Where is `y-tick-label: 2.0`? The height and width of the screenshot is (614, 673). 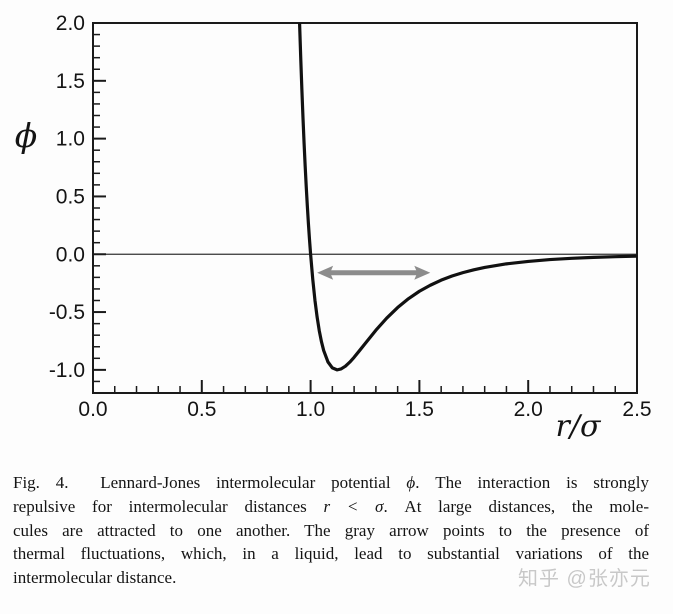
y-tick-label: 2.0 is located at coordinates (70, 23).